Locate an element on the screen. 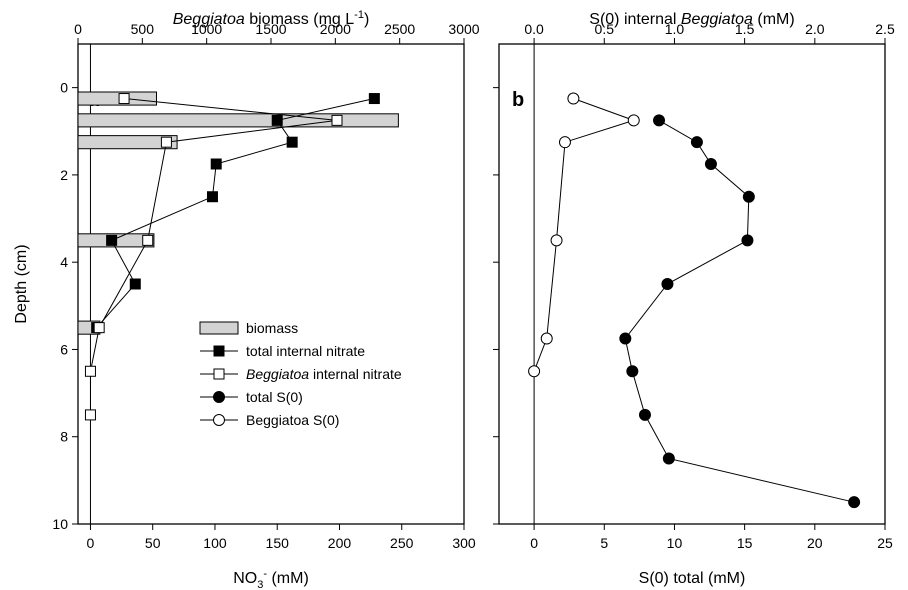  y-tick-label: 8 is located at coordinates (64, 437).